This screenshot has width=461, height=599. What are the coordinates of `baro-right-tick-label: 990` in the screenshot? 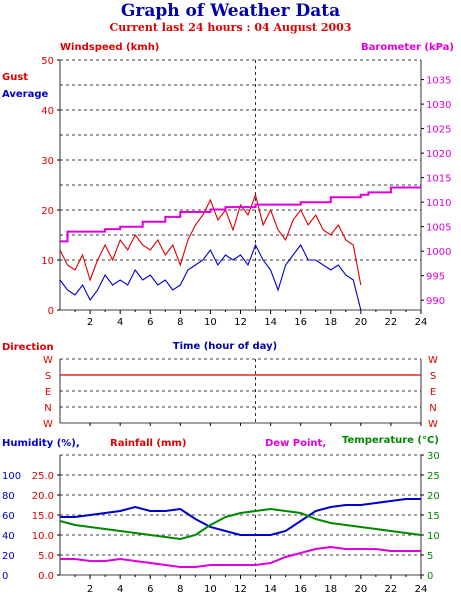 It's located at (435, 301).